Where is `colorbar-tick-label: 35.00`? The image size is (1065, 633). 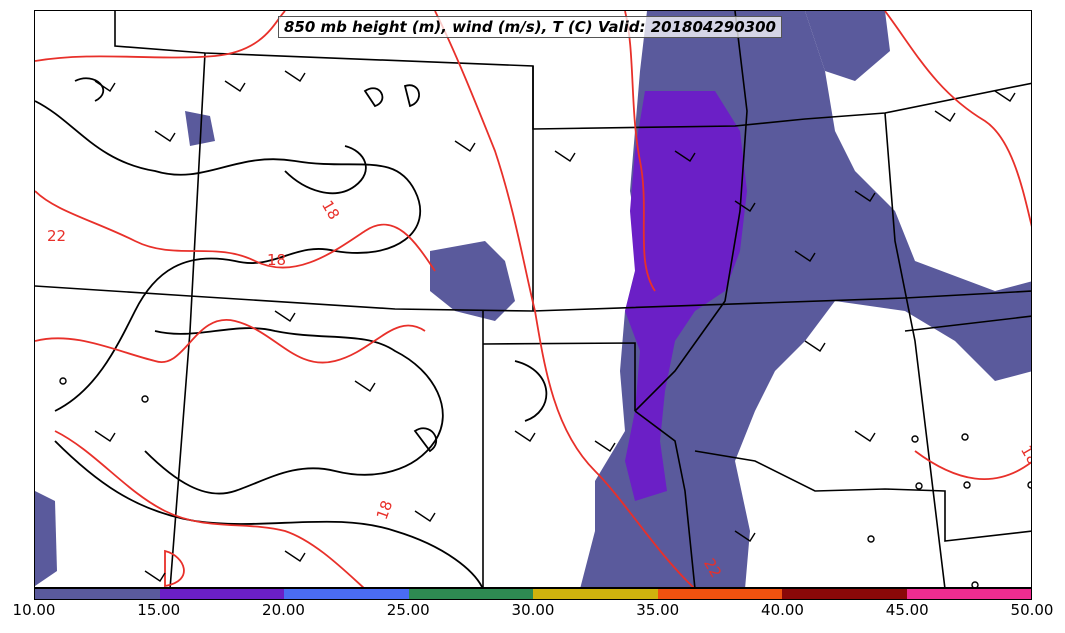
colorbar-tick-label: 35.00 is located at coordinates (658, 610).